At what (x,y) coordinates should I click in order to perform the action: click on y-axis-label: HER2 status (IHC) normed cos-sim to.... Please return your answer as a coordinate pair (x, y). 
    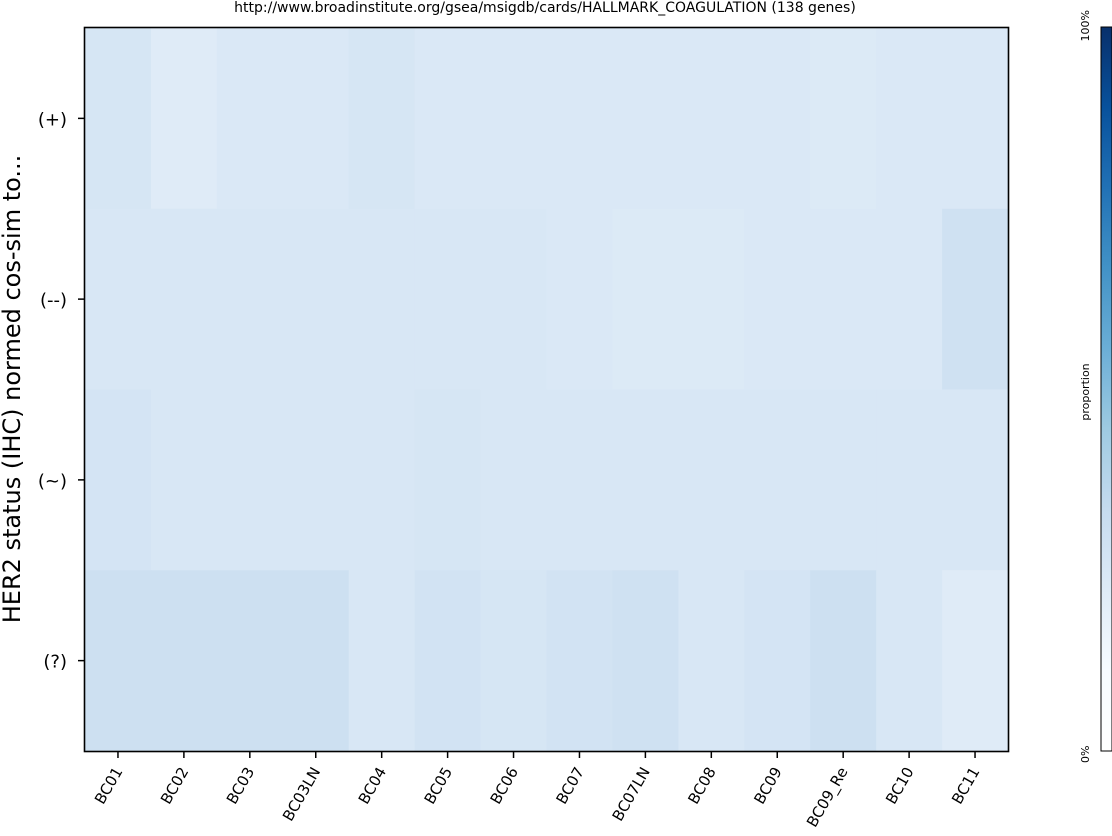
    Looking at the image, I should click on (13, 389).